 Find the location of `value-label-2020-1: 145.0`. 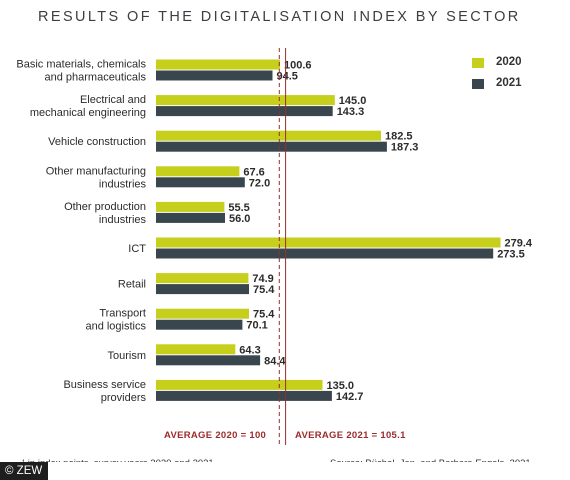

value-label-2020-1: 145.0 is located at coordinates (353, 101).